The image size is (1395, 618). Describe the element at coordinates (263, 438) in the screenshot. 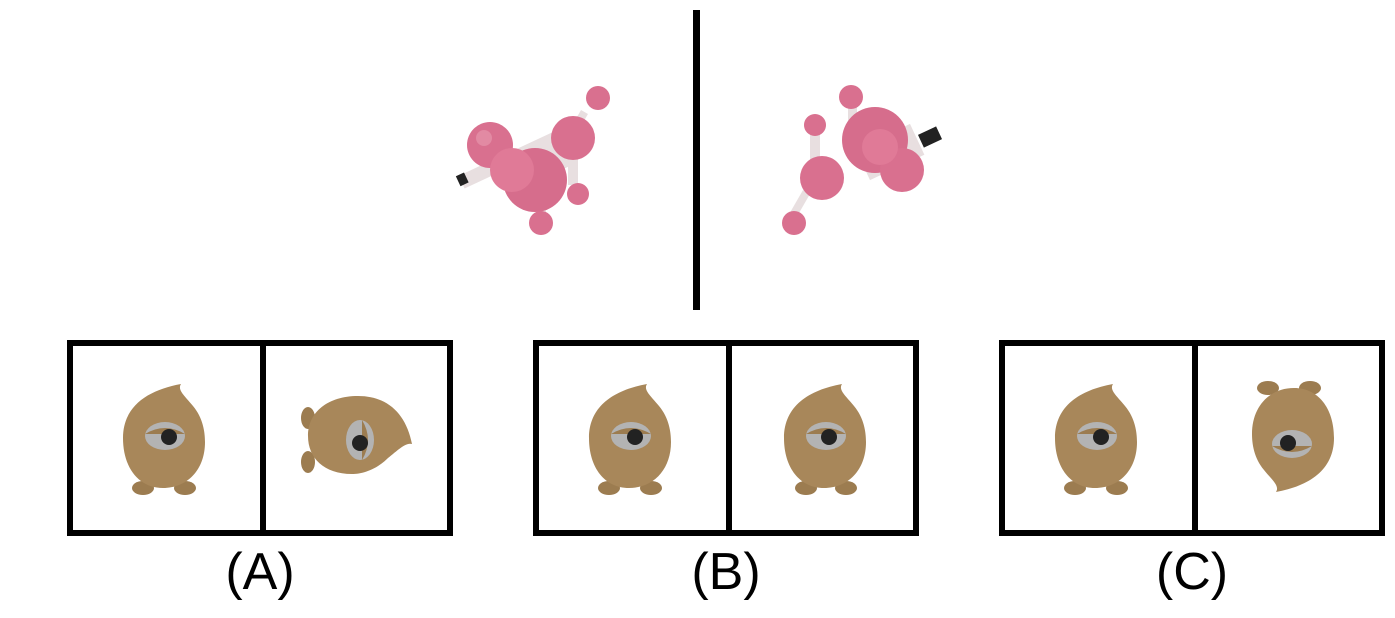

I see `option-a-divider` at that location.